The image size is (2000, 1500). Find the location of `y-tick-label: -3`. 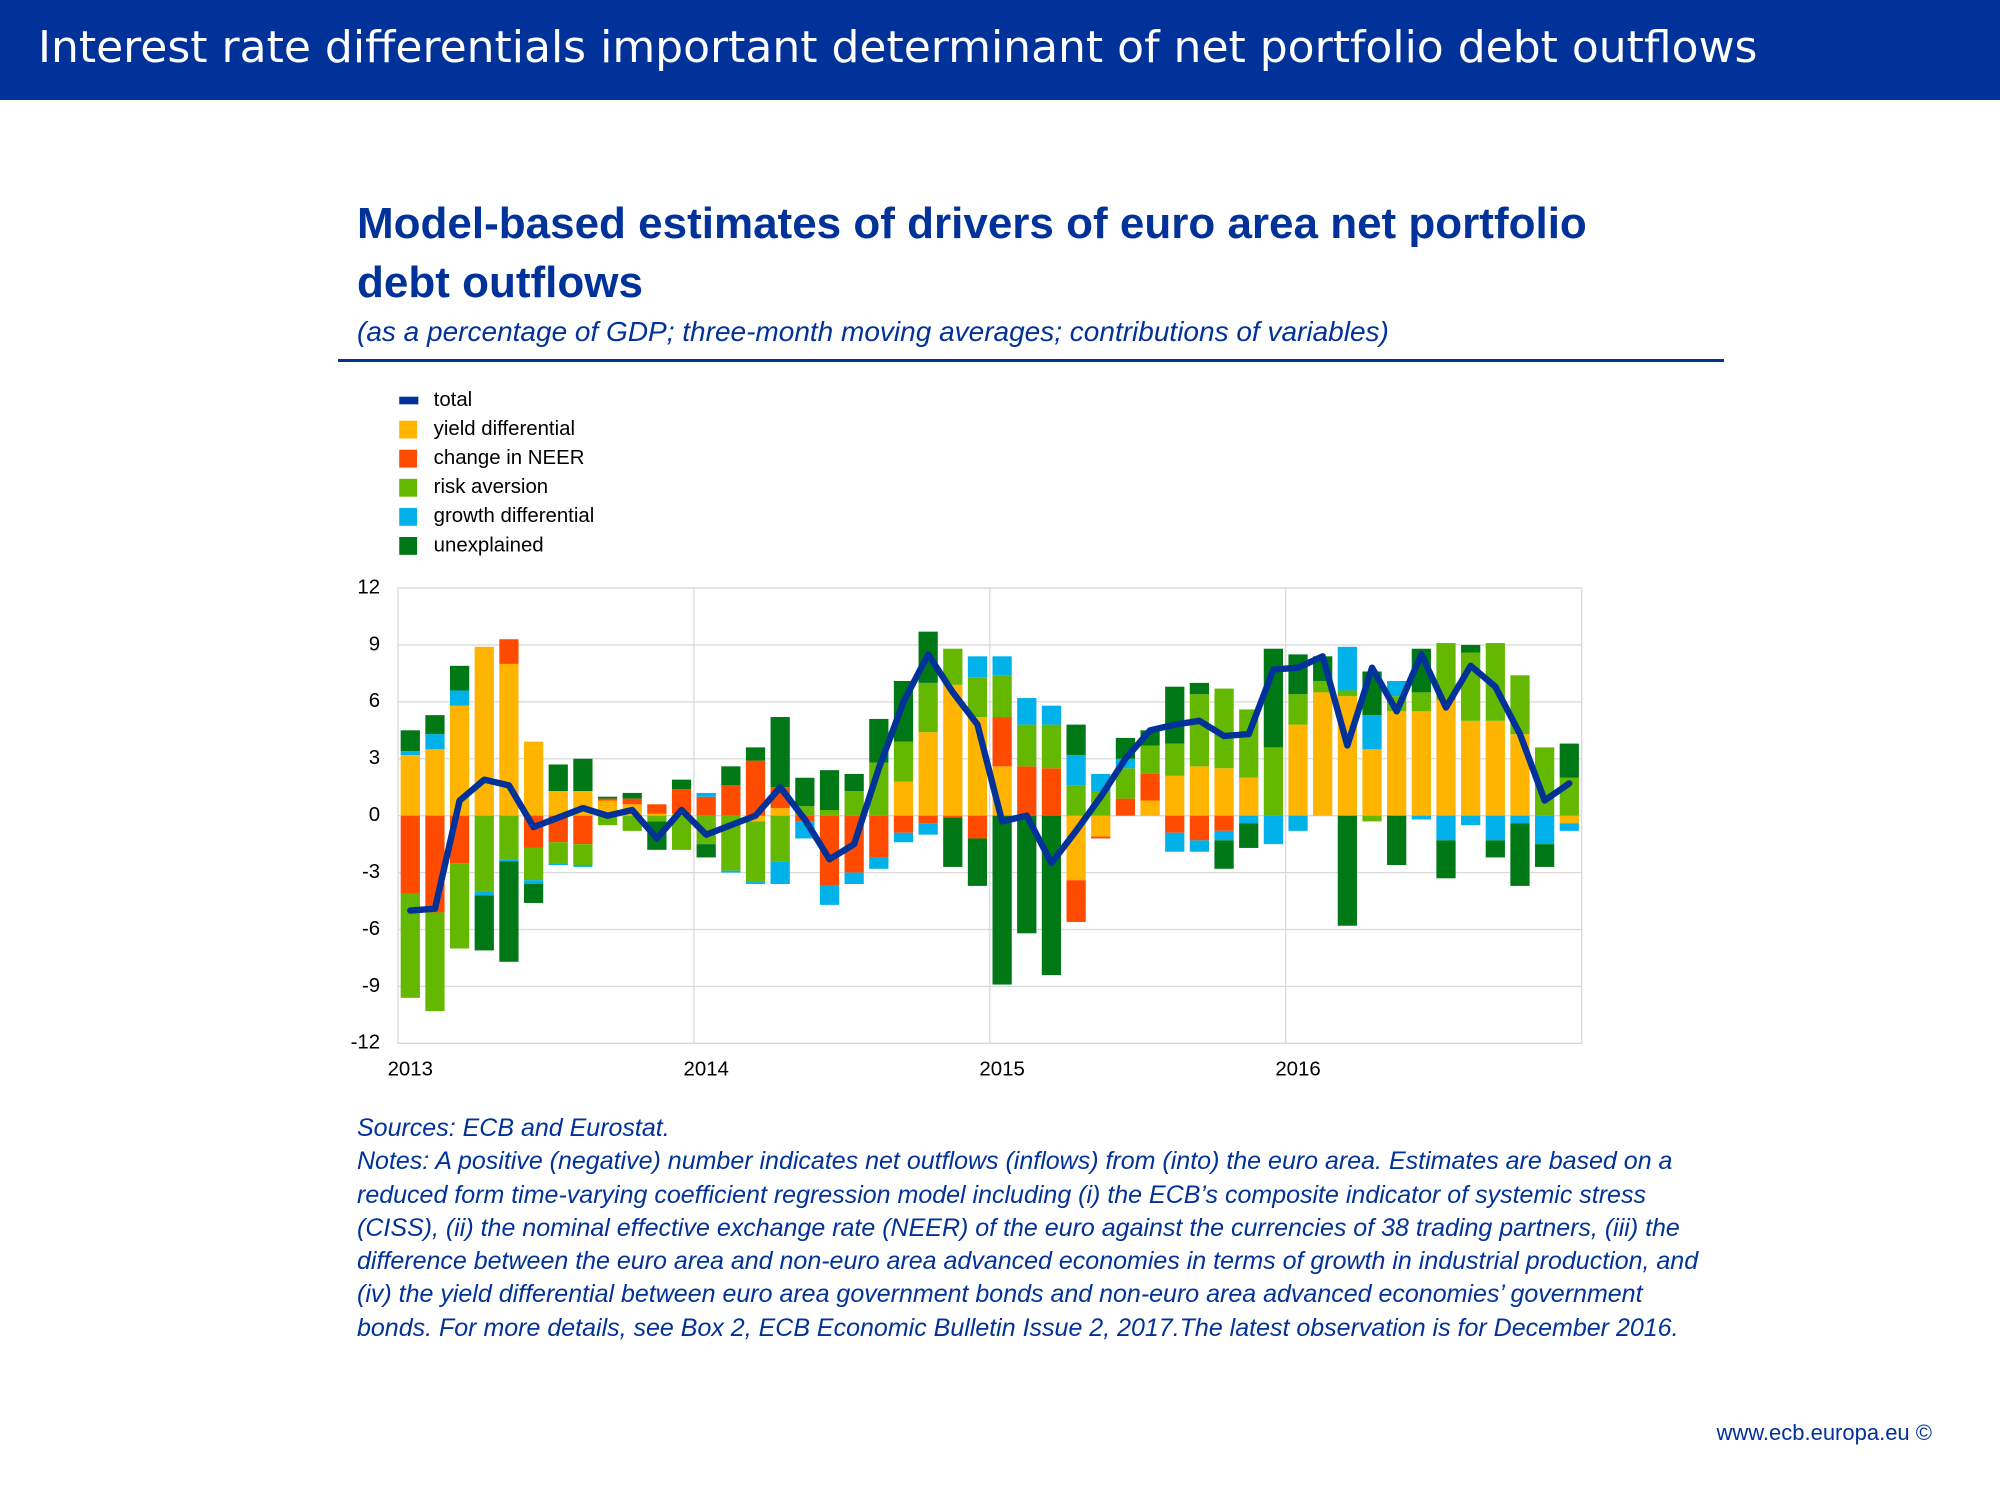

y-tick-label: -3 is located at coordinates (371, 872).